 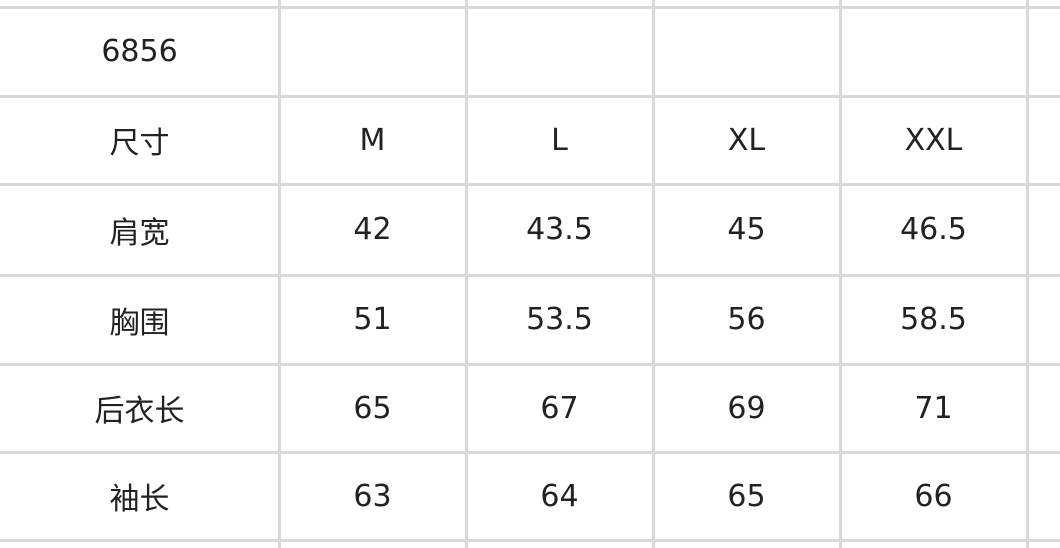 What do you see at coordinates (746, 140) in the screenshot?
I see `header-cell: XL` at bounding box center [746, 140].